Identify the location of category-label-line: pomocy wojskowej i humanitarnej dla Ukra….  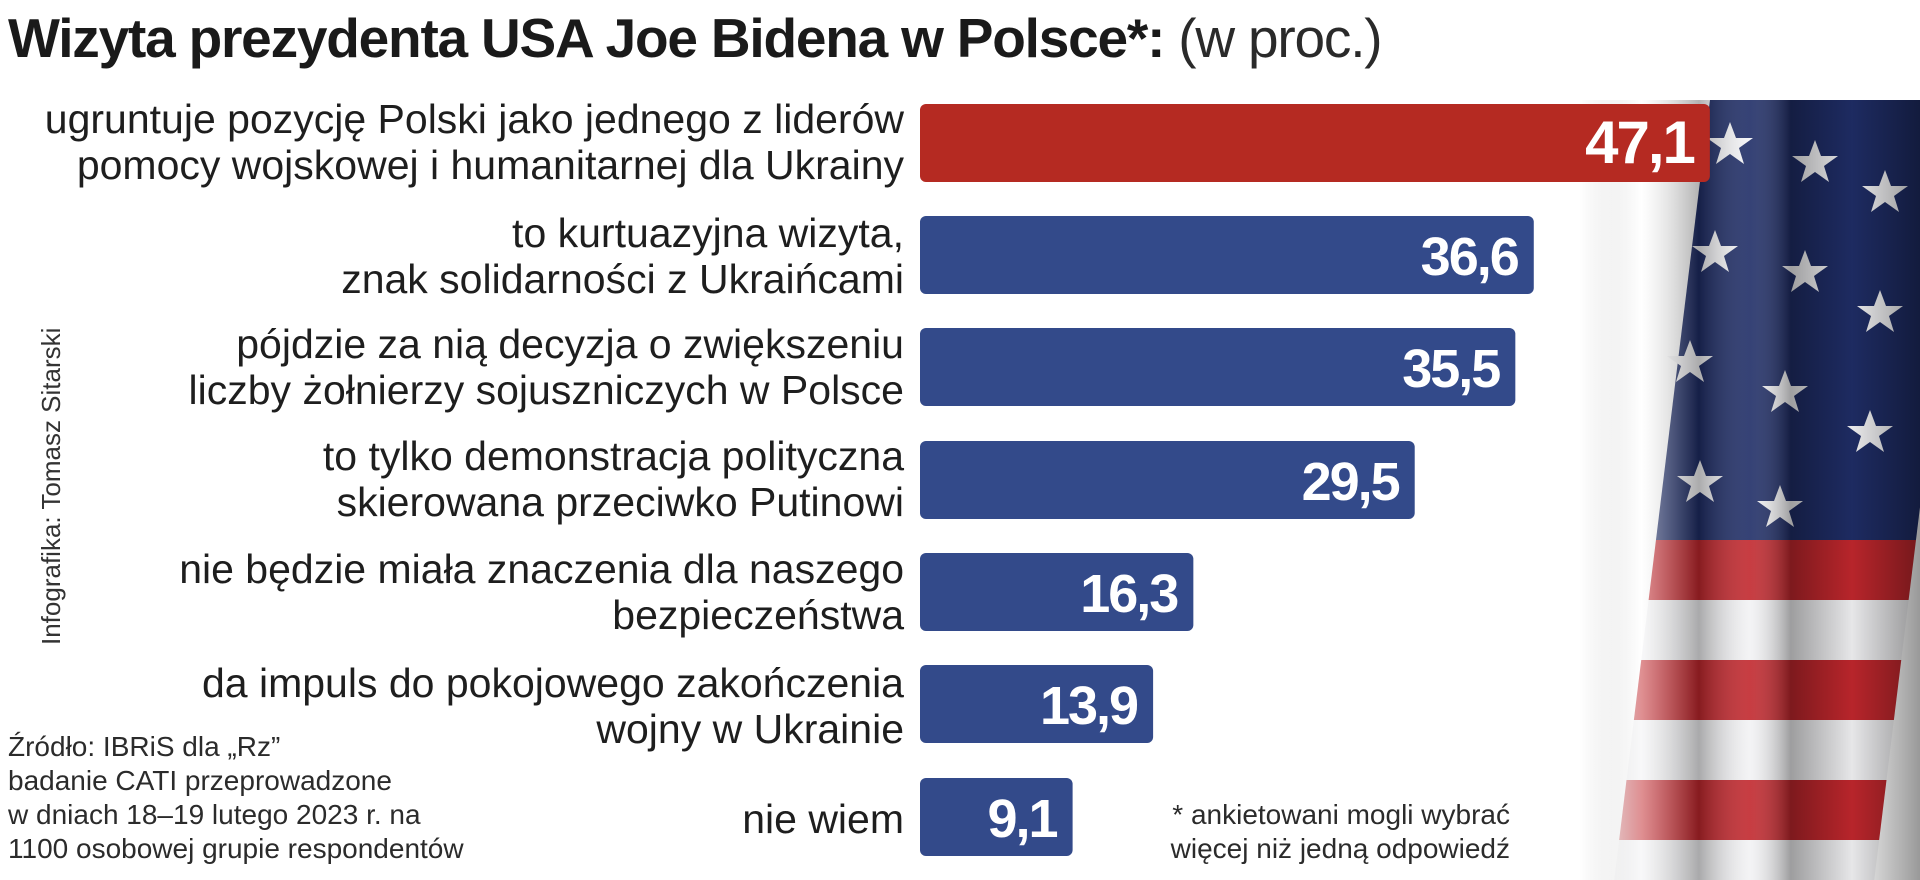
(490, 165).